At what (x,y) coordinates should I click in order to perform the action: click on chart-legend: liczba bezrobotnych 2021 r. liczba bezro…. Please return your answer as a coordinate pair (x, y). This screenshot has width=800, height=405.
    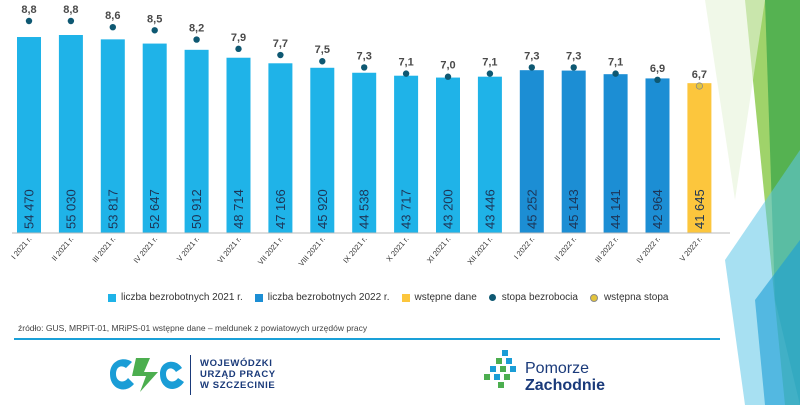
    Looking at the image, I should click on (394, 297).